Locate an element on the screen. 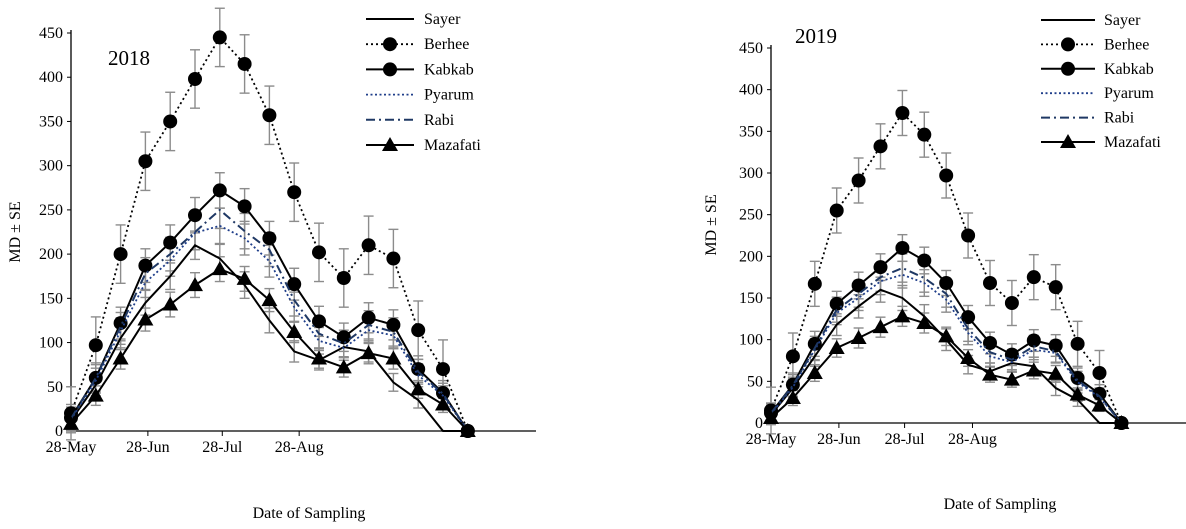  y-axis-title: MD ± SE is located at coordinates (15, 231).